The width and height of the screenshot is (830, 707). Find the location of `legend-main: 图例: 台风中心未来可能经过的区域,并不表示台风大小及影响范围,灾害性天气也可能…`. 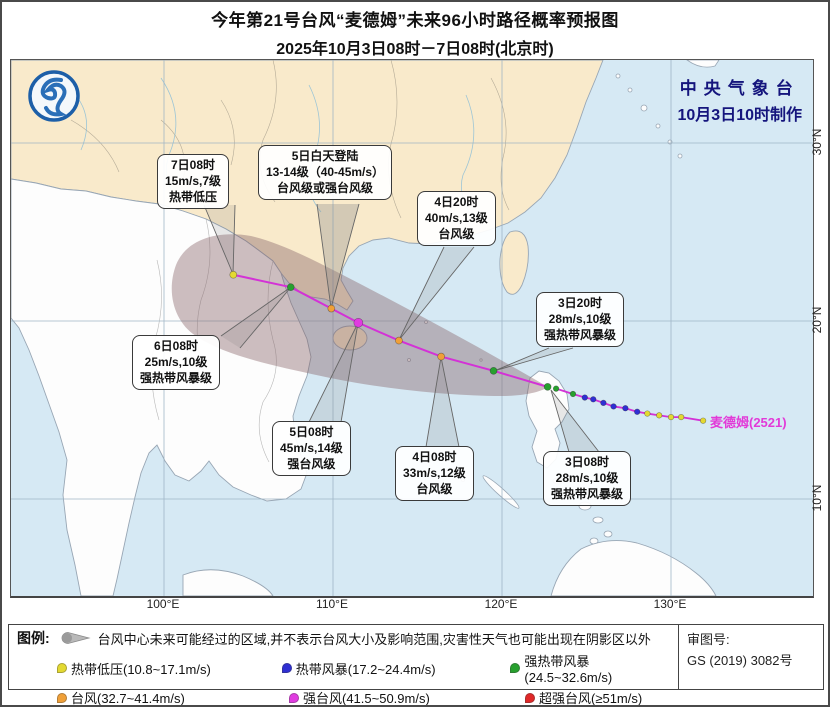

legend-main: 图例: 台风中心未来可能经过的区域,并不表示台风大小及影响范围,灾害性天气也可能… is located at coordinates (343, 665).